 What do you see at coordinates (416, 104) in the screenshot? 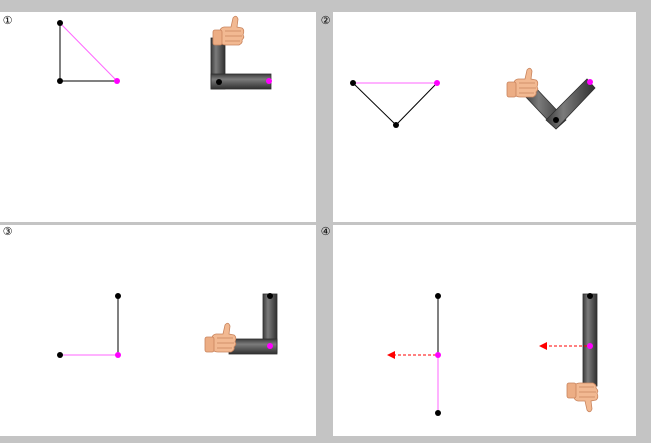
I see `panel-2-right-link` at bounding box center [416, 104].